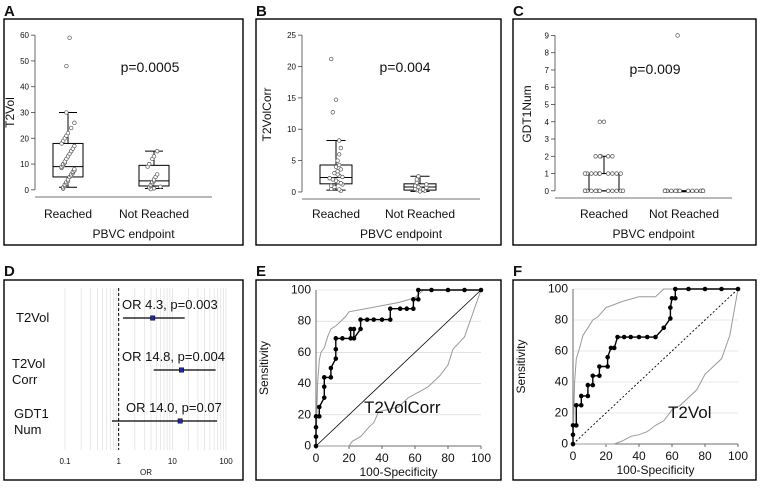  What do you see at coordinates (305, 352) in the screenshot?
I see `y-tick-label: 60` at bounding box center [305, 352].